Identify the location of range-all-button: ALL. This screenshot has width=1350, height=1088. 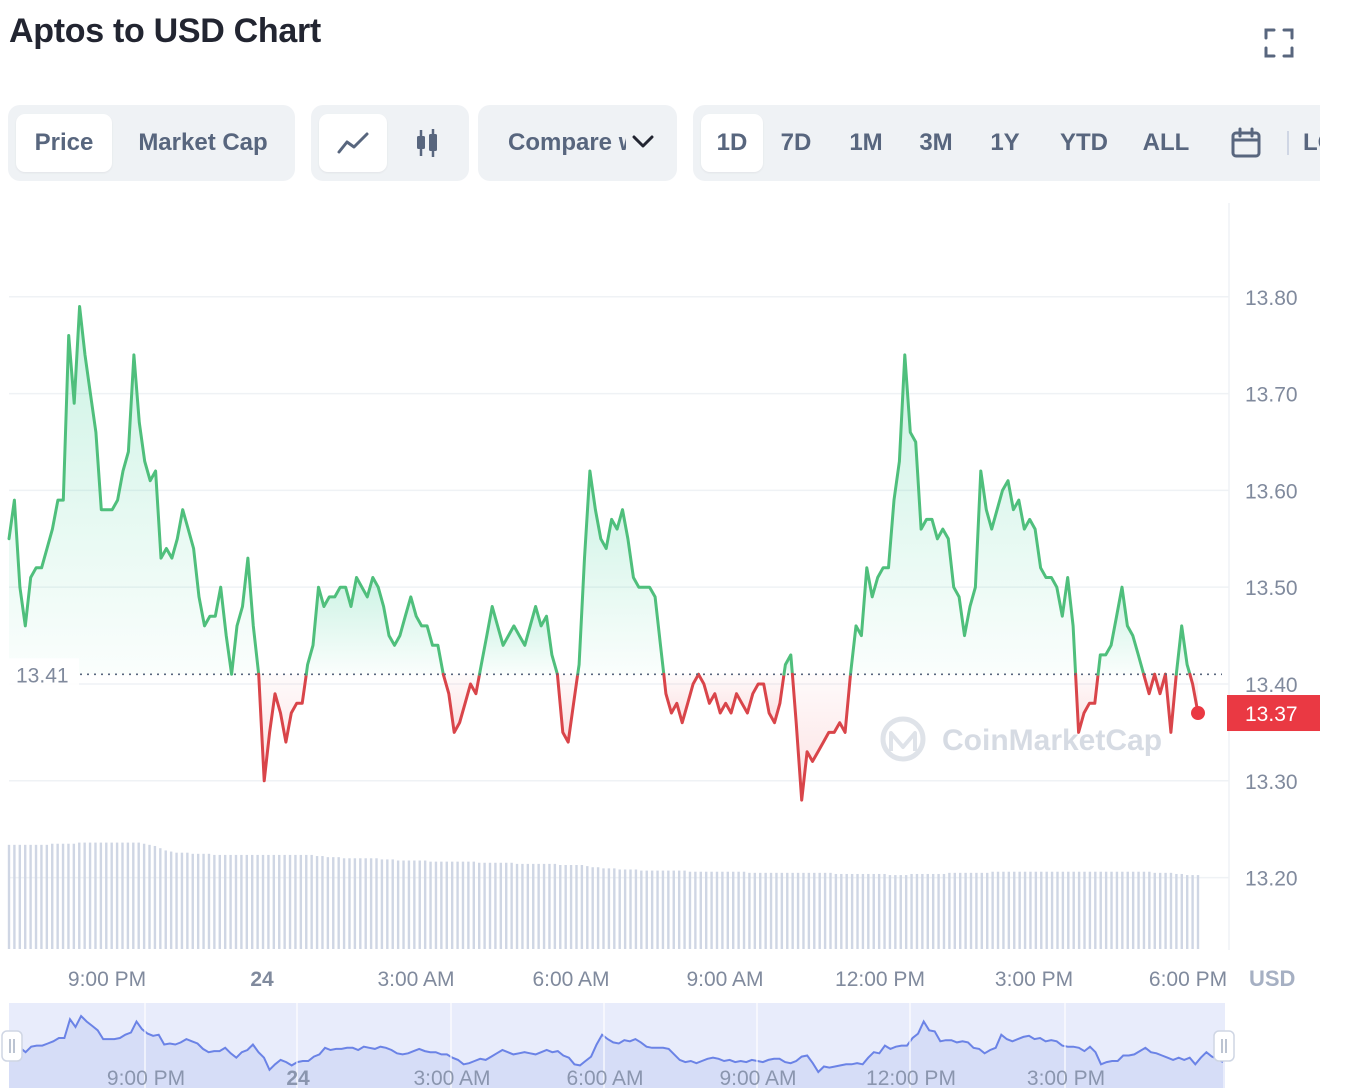
(1166, 143).